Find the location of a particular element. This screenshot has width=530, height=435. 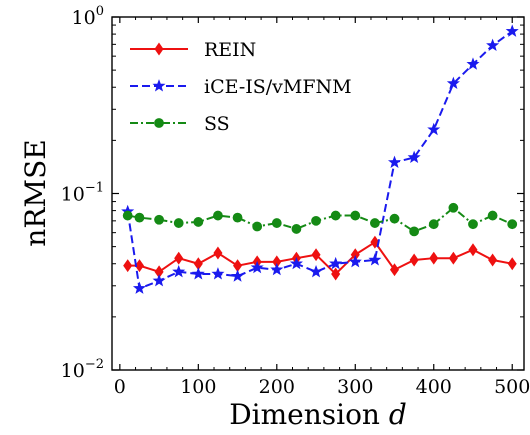

legend-label: iCE-IS/vMFNM is located at coordinates (278, 87).